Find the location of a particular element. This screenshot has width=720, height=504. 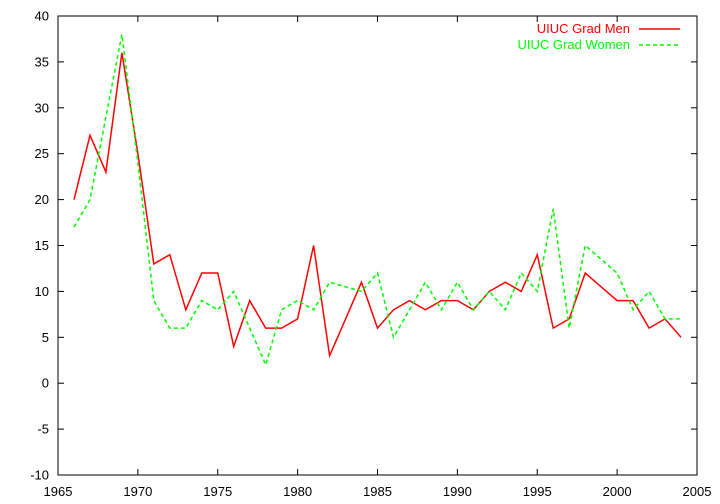

x-tick-label: 2000 is located at coordinates (617, 491).